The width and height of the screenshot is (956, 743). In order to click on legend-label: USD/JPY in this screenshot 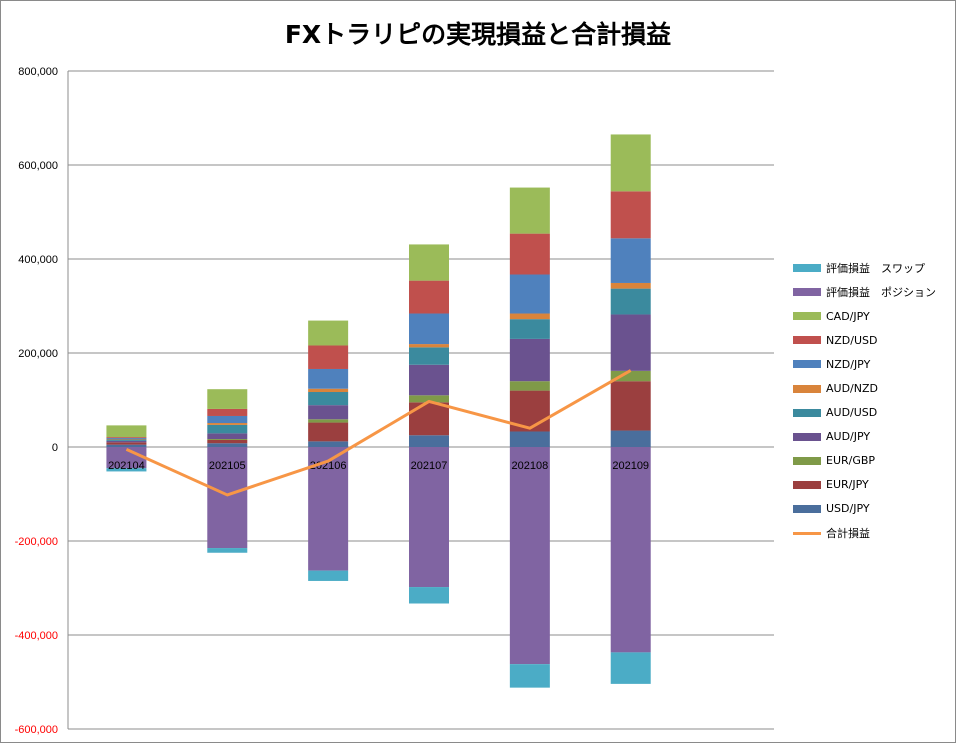, I will do `click(848, 509)`.